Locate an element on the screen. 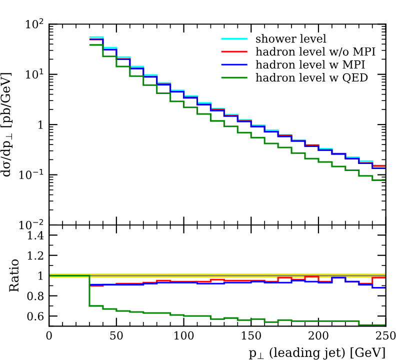  y-tick-label: 1.4 is located at coordinates (36, 235).